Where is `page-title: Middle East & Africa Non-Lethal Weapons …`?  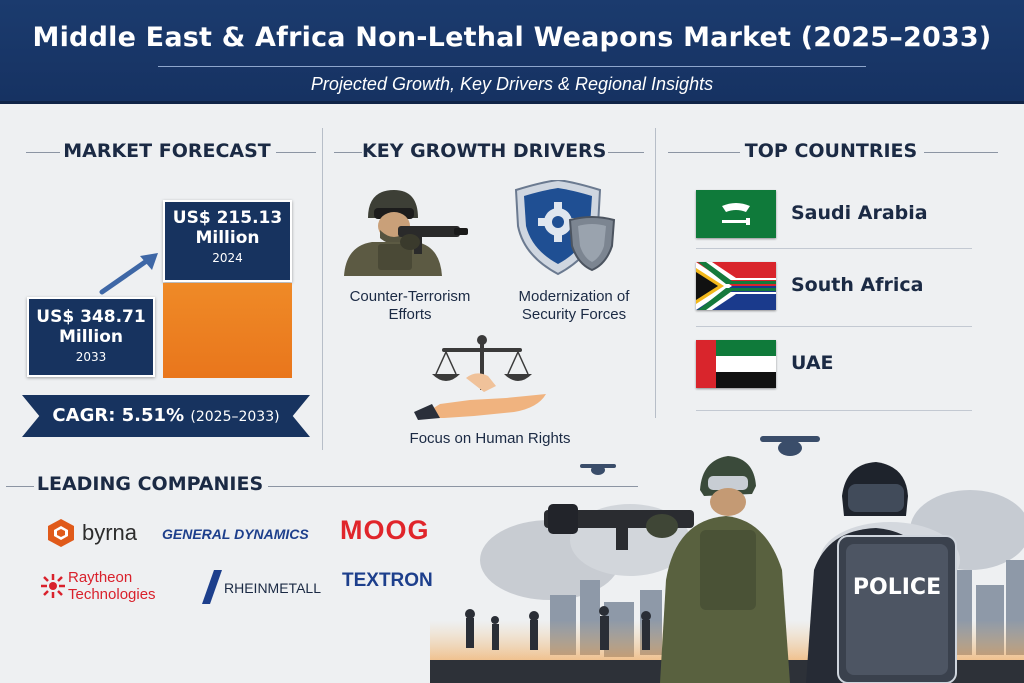
page-title: Middle East & Africa Non-Lethal Weapons … is located at coordinates (512, 37).